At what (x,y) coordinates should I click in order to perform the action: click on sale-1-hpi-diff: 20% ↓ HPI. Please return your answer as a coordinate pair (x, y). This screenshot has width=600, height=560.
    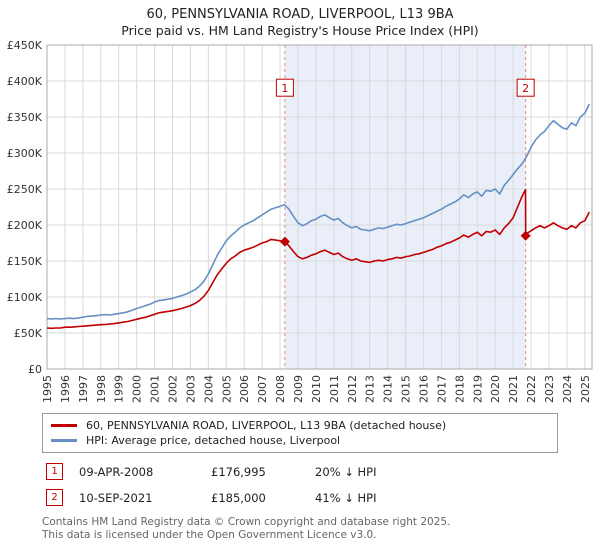
    Looking at the image, I should click on (346, 471).